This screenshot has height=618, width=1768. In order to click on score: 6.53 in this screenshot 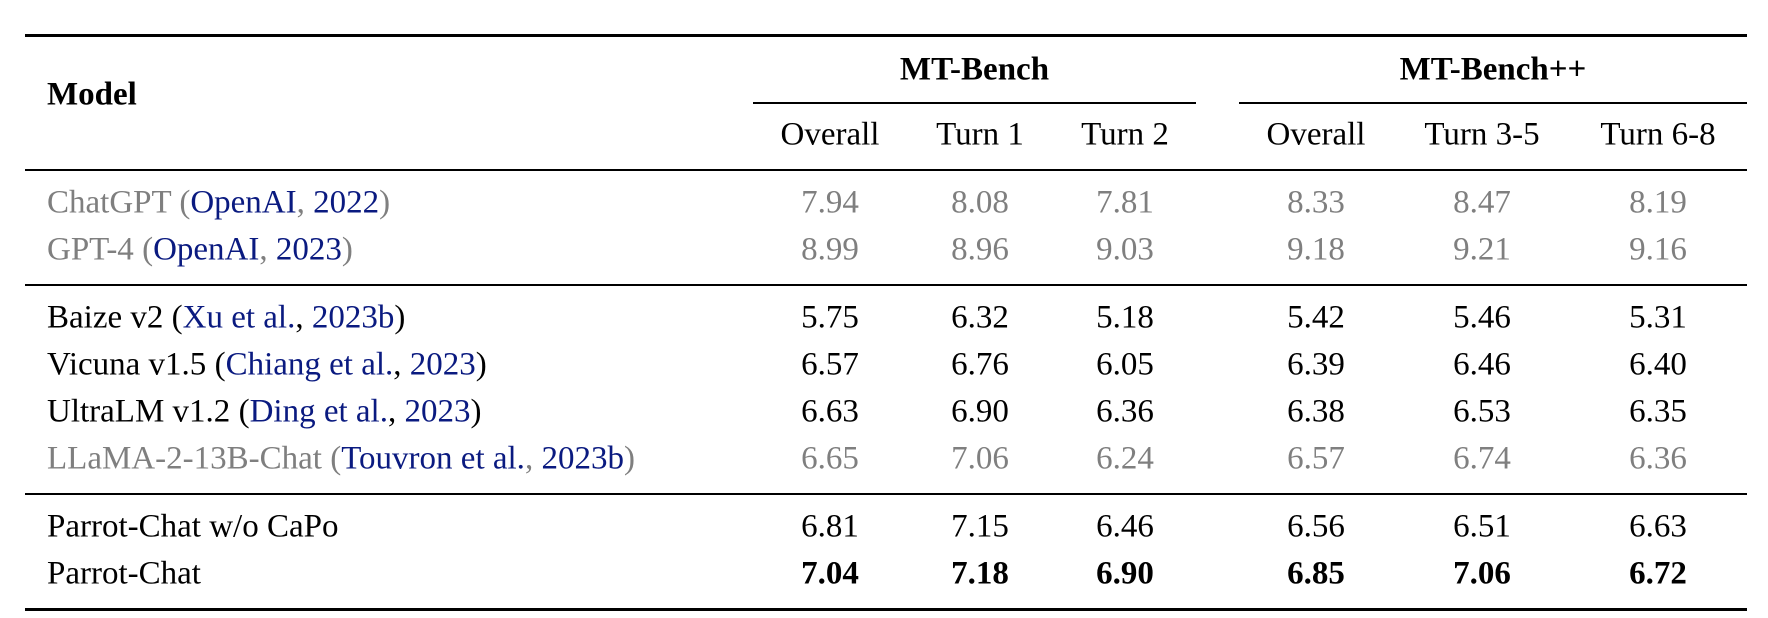, I will do `click(1482, 411)`.